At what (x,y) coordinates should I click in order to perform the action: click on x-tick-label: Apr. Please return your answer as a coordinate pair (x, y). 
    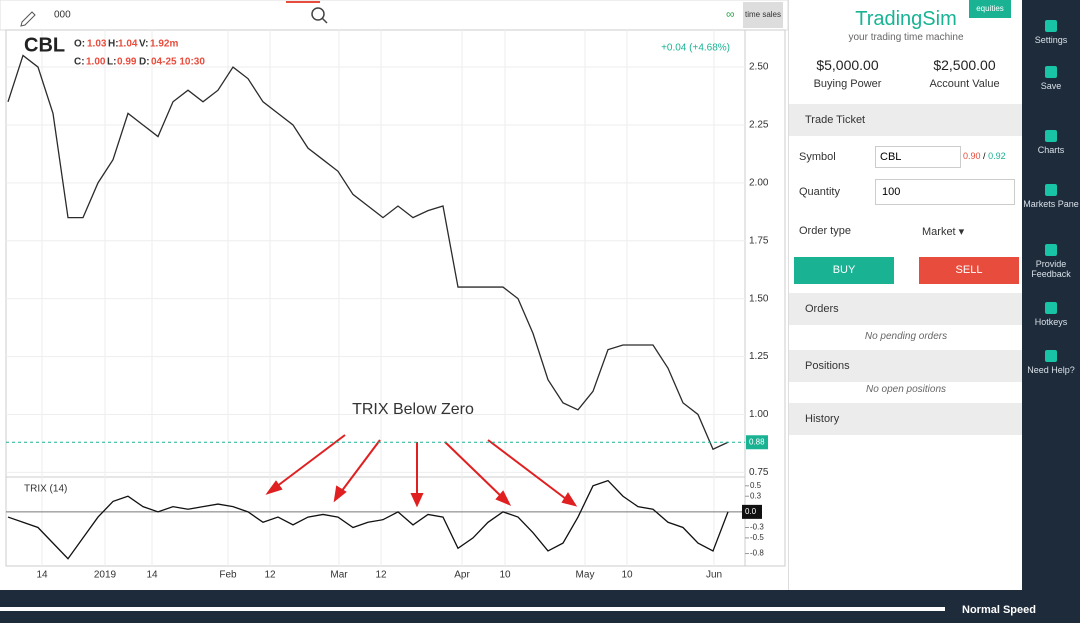
    Looking at the image, I should click on (462, 575).